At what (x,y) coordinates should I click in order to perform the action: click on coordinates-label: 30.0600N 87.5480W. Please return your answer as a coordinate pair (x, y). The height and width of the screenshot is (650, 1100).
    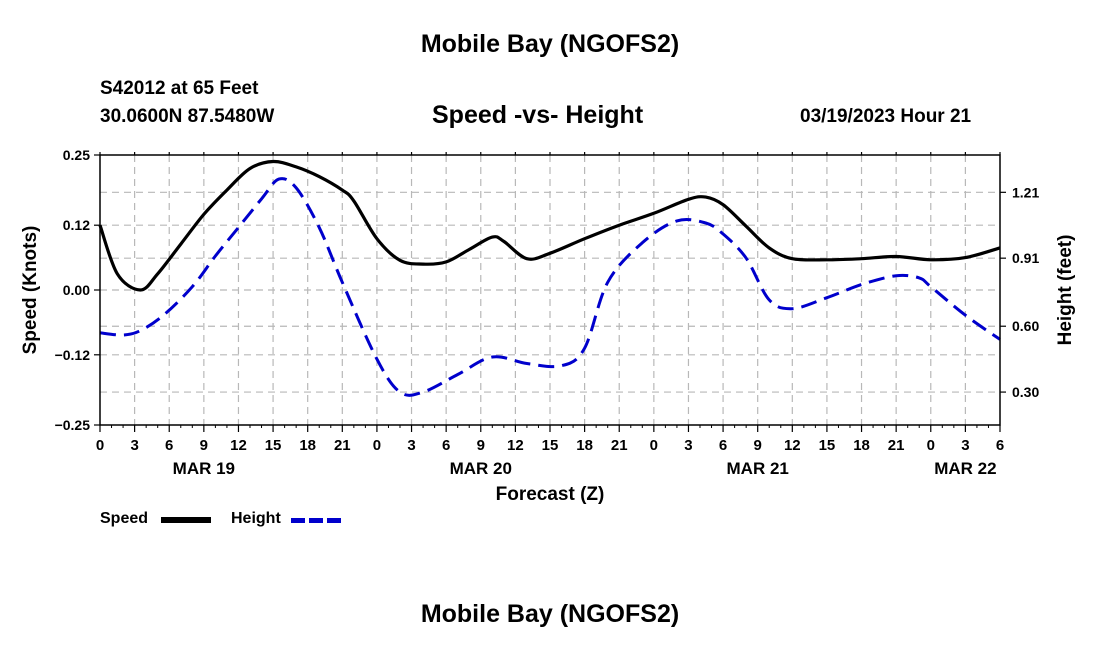
    Looking at the image, I should click on (187, 116).